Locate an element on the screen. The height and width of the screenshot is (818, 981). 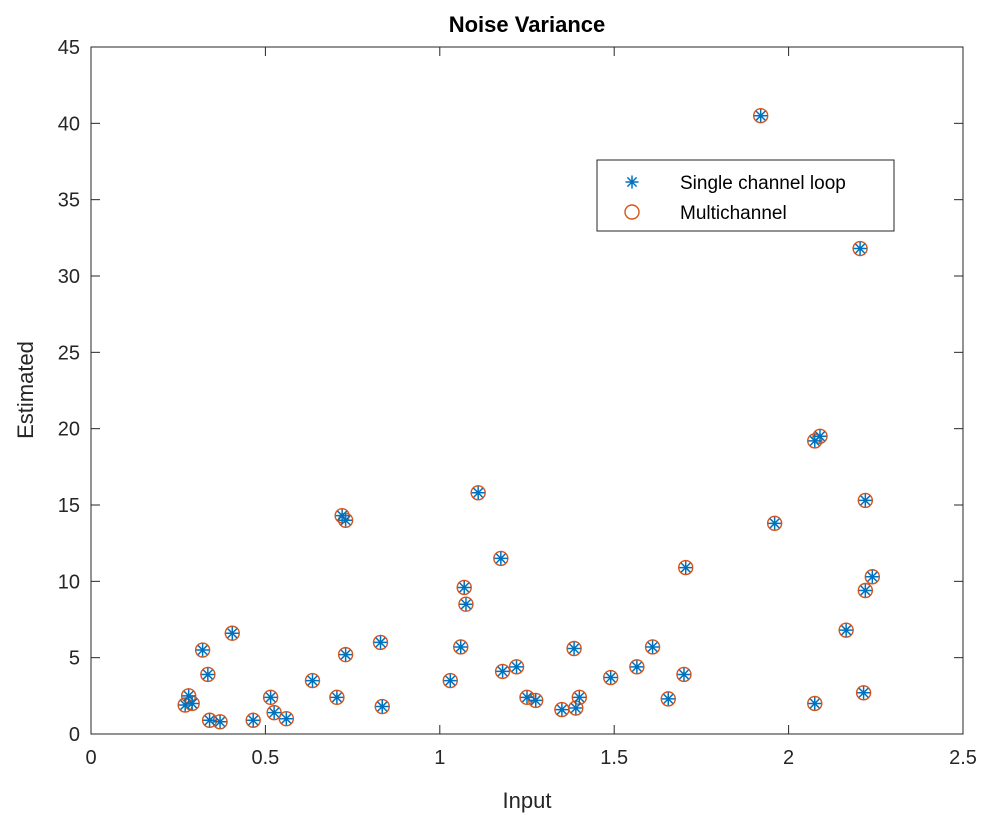
chart-title: Noise Variance is located at coordinates (527, 24).